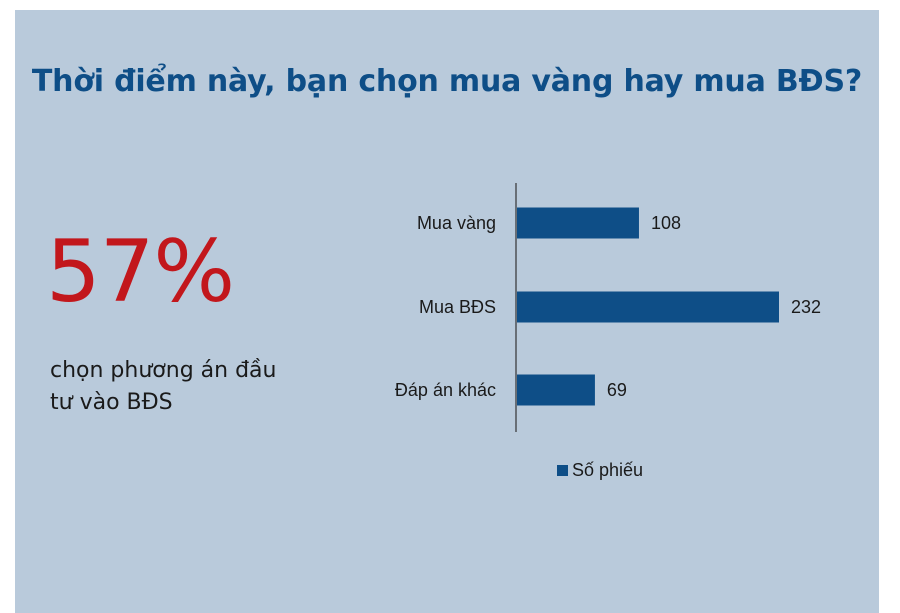  I want to click on data-label: 69, so click(617, 390).